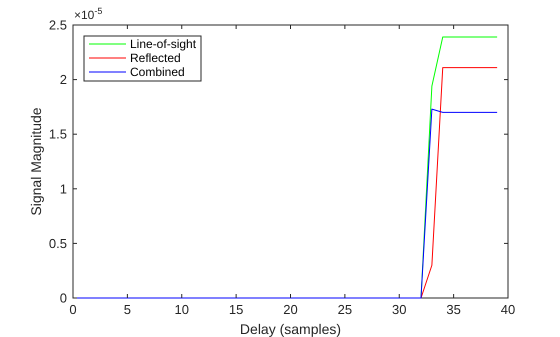  I want to click on x-tick-label: 35, so click(453, 309).